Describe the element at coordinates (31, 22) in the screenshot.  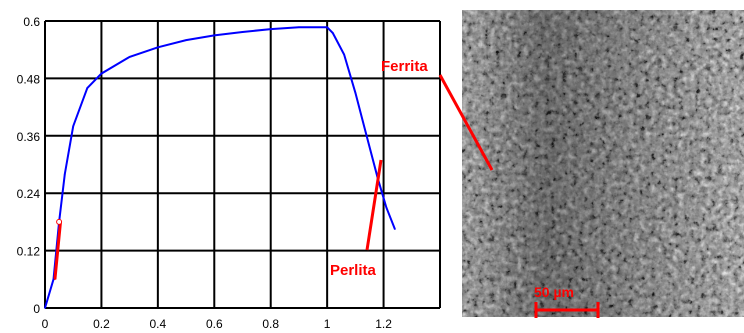
I see `y-tick-label: 0.6` at that location.